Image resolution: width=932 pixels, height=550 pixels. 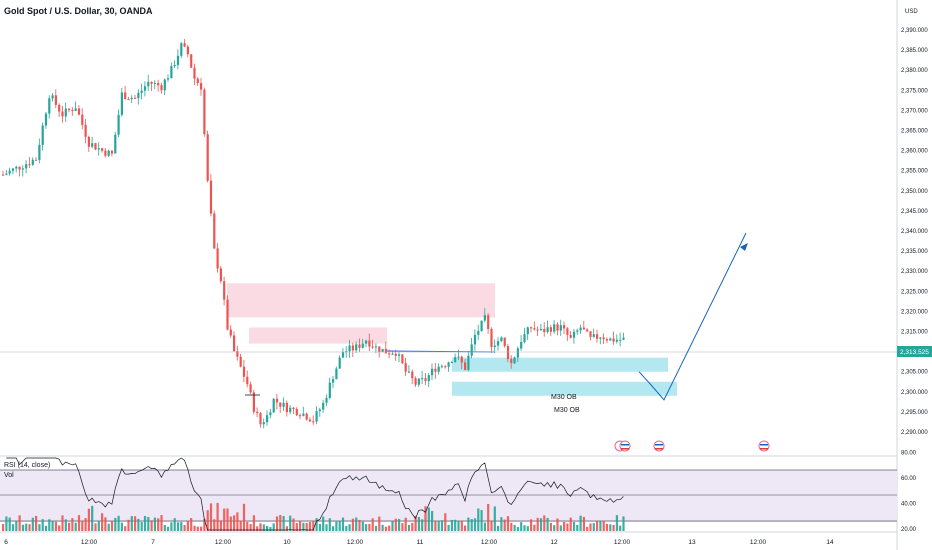 What do you see at coordinates (909, 453) in the screenshot?
I see `rsi-tick-label: 80.00` at bounding box center [909, 453].